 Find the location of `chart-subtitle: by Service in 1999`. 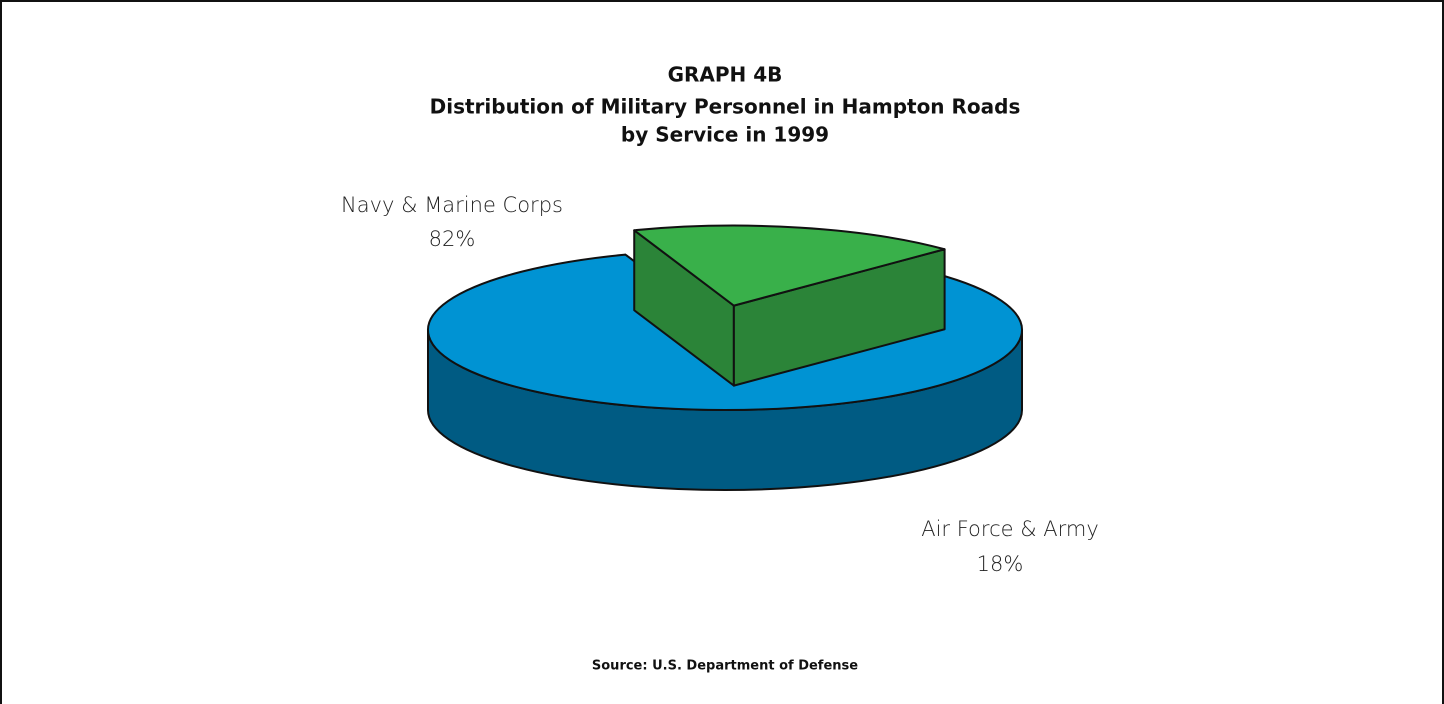

chart-subtitle: by Service in 1999 is located at coordinates (725, 135).